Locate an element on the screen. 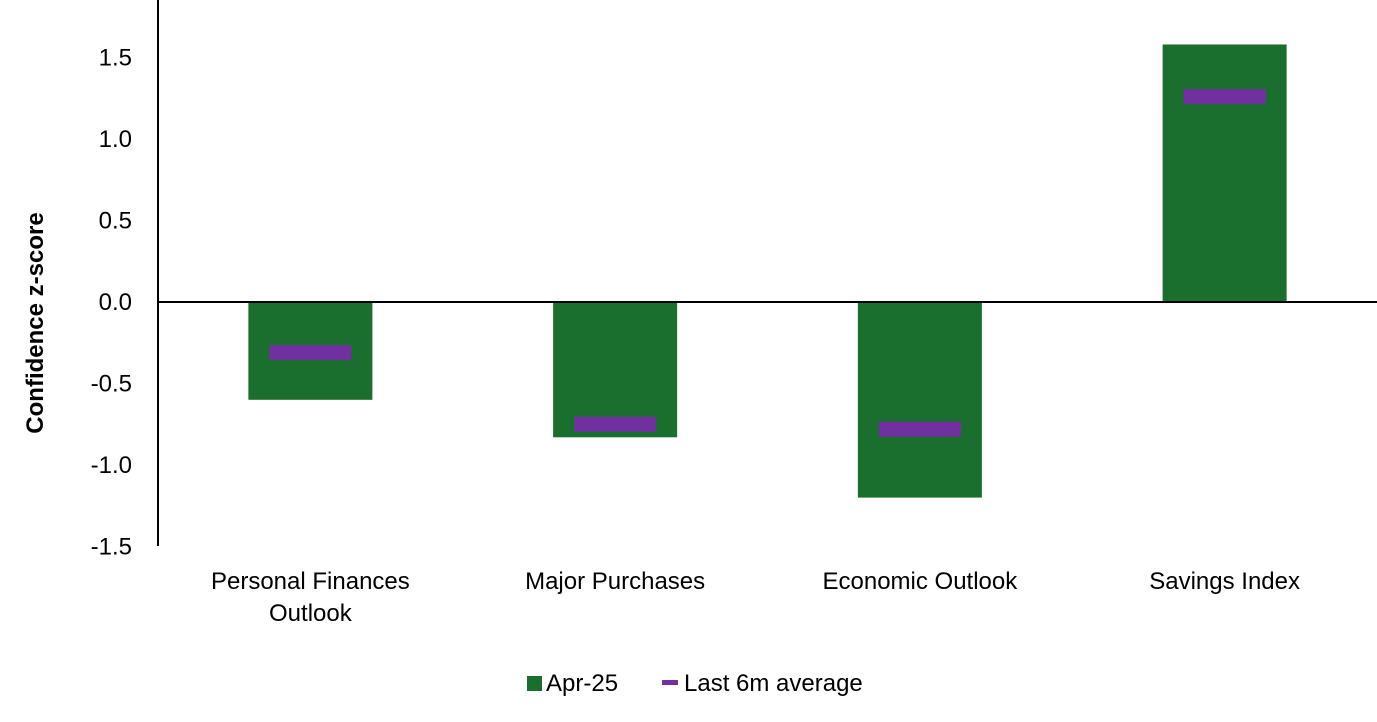  category-label: Major Purchases is located at coordinates (615, 581).